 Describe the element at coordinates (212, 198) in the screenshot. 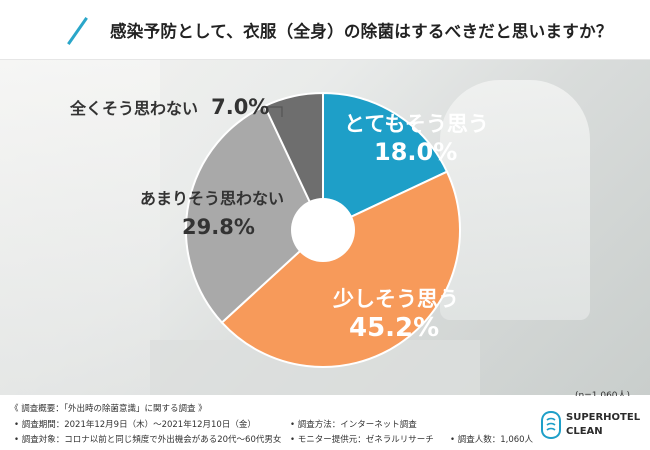

I see `slice-name: あまりそう思わない` at that location.